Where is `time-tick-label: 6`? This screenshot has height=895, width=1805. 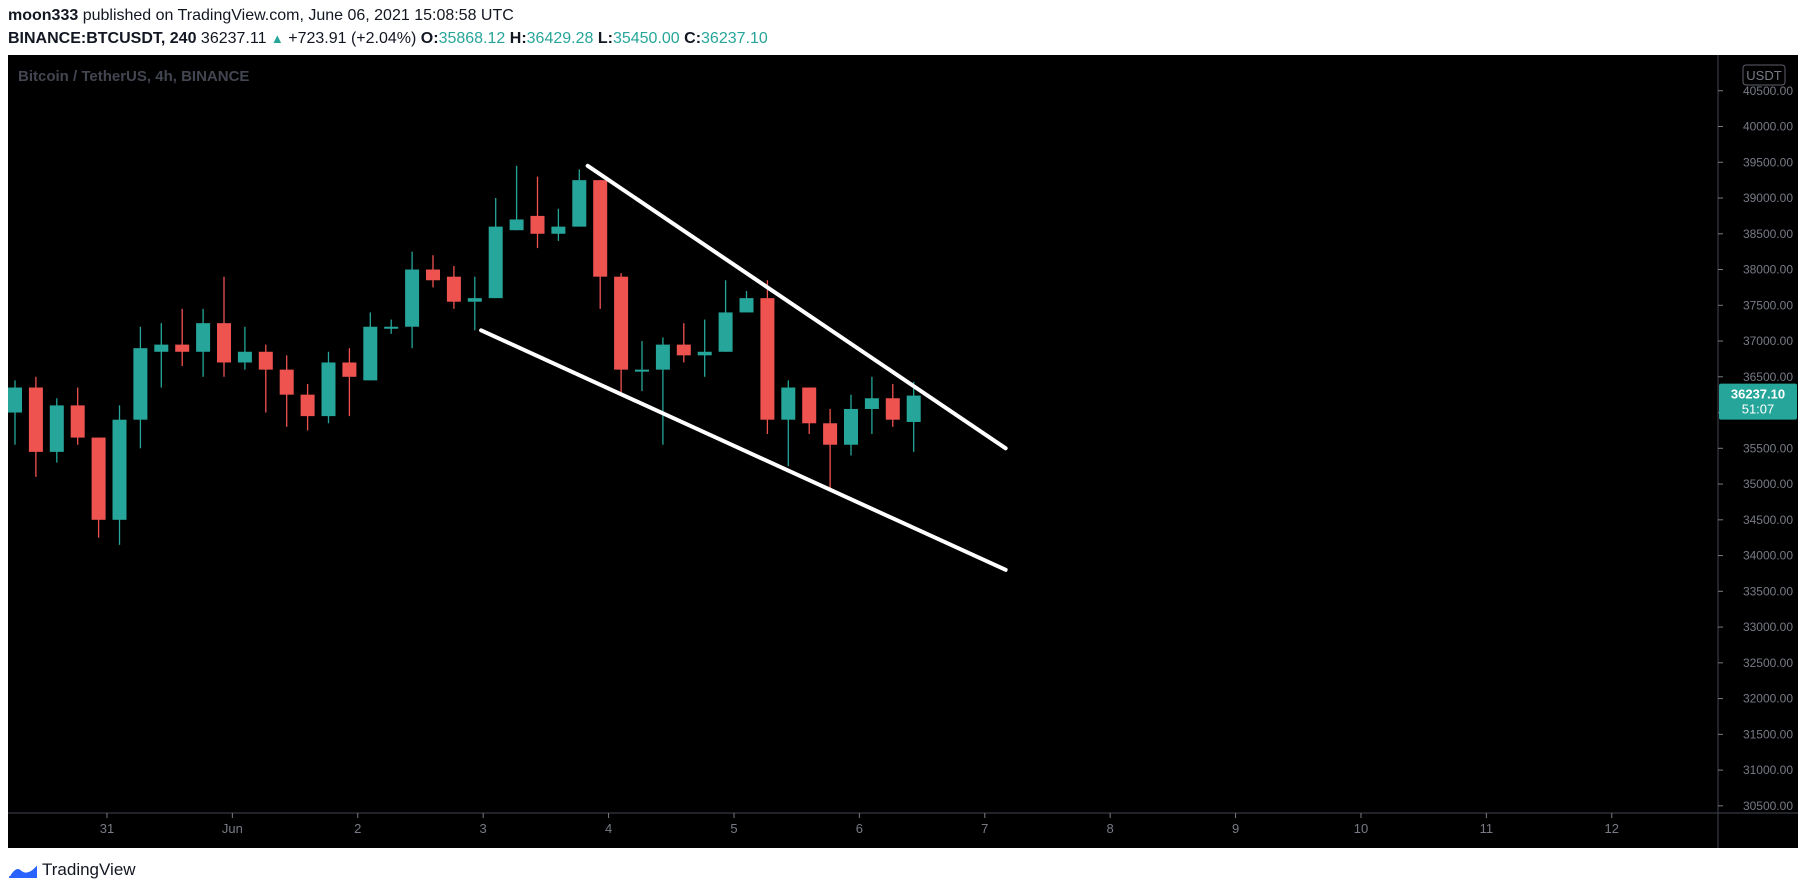 time-tick-label: 6 is located at coordinates (859, 828).